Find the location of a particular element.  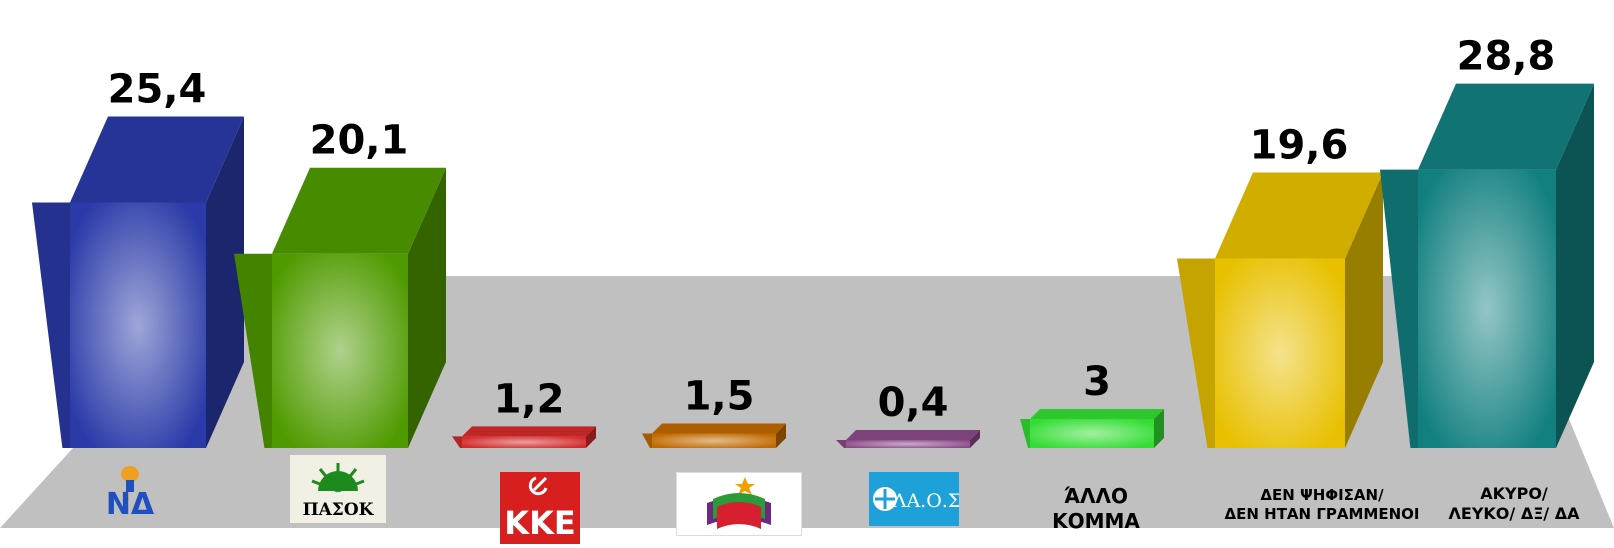

syriza-logo is located at coordinates (739, 504).